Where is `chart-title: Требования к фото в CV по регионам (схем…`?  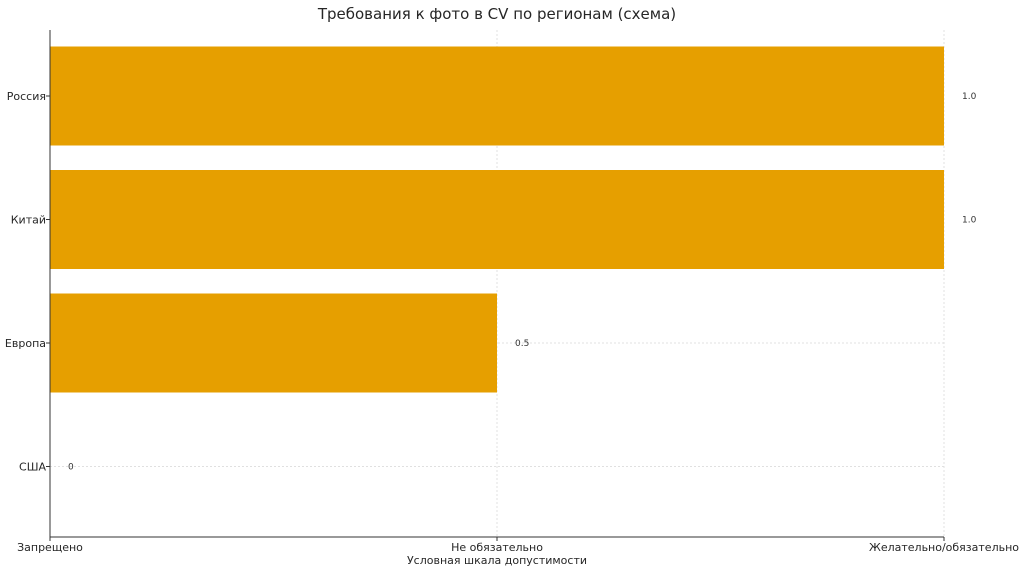 chart-title: Требования к фото в CV по регионам (схем… is located at coordinates (496, 14).